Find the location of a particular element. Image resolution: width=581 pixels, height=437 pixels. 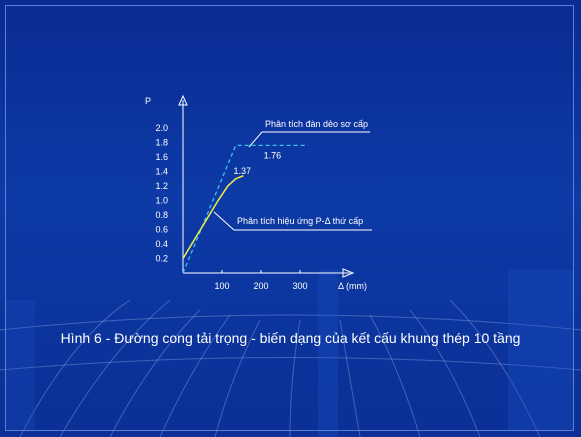

y-tick-label: 1.8 is located at coordinates (161, 143).